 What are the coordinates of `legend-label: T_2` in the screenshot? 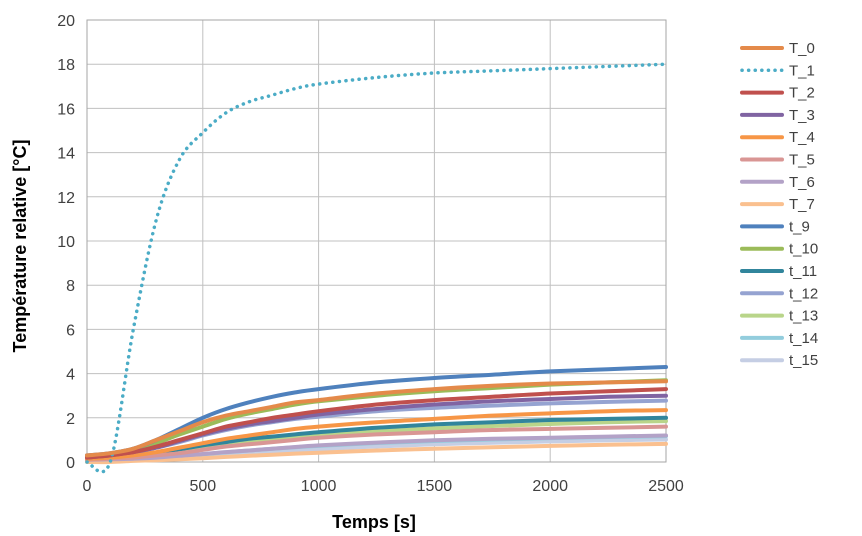 It's located at (802, 93).